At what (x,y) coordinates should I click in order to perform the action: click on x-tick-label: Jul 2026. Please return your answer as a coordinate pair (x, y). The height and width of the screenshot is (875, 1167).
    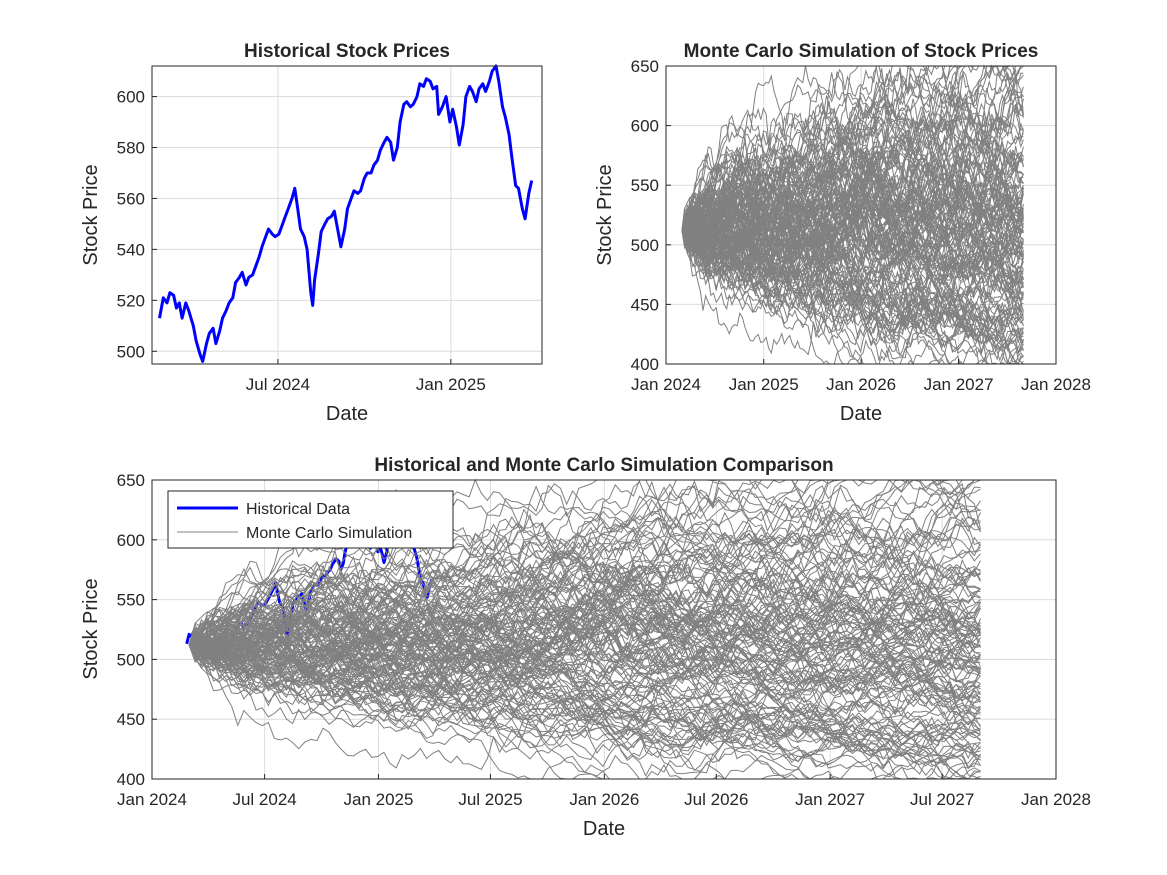
    Looking at the image, I should click on (716, 799).